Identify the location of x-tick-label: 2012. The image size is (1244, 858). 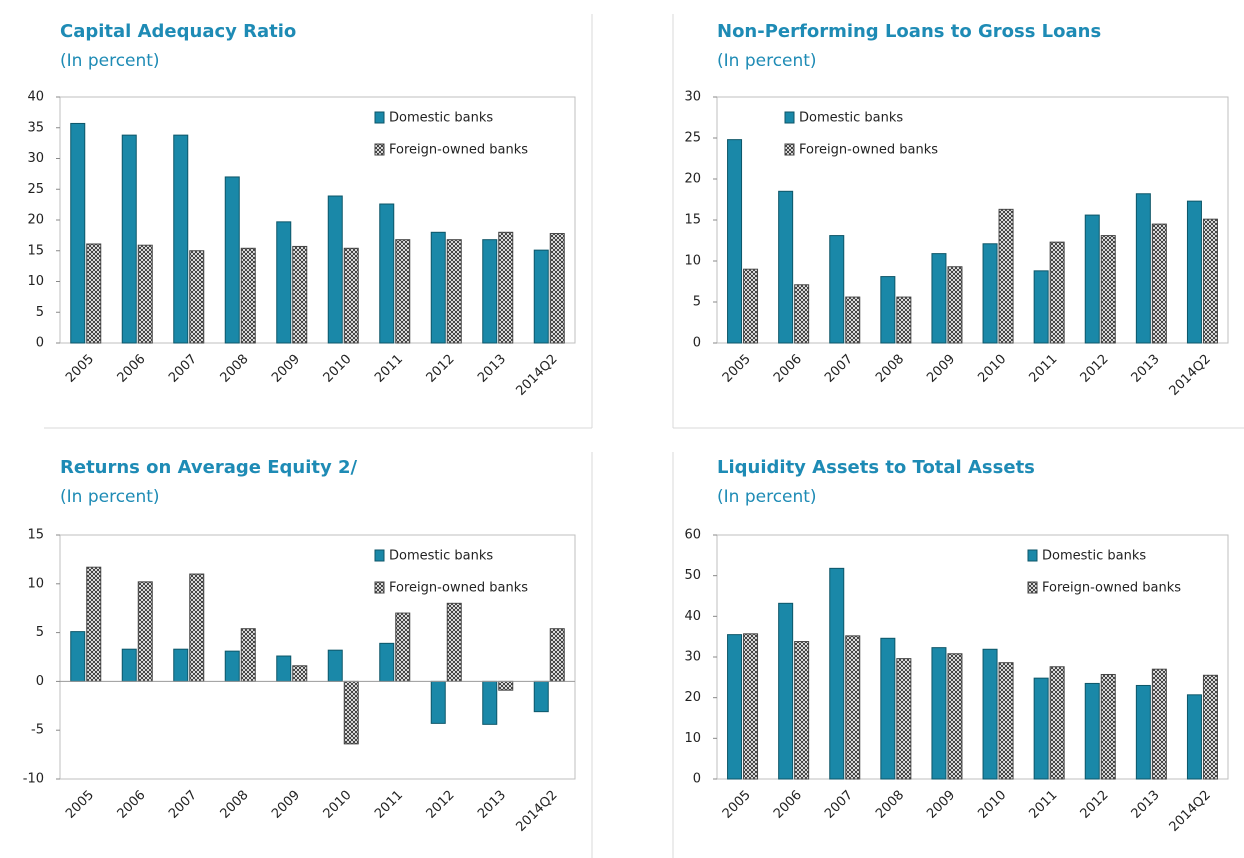
(441, 805).